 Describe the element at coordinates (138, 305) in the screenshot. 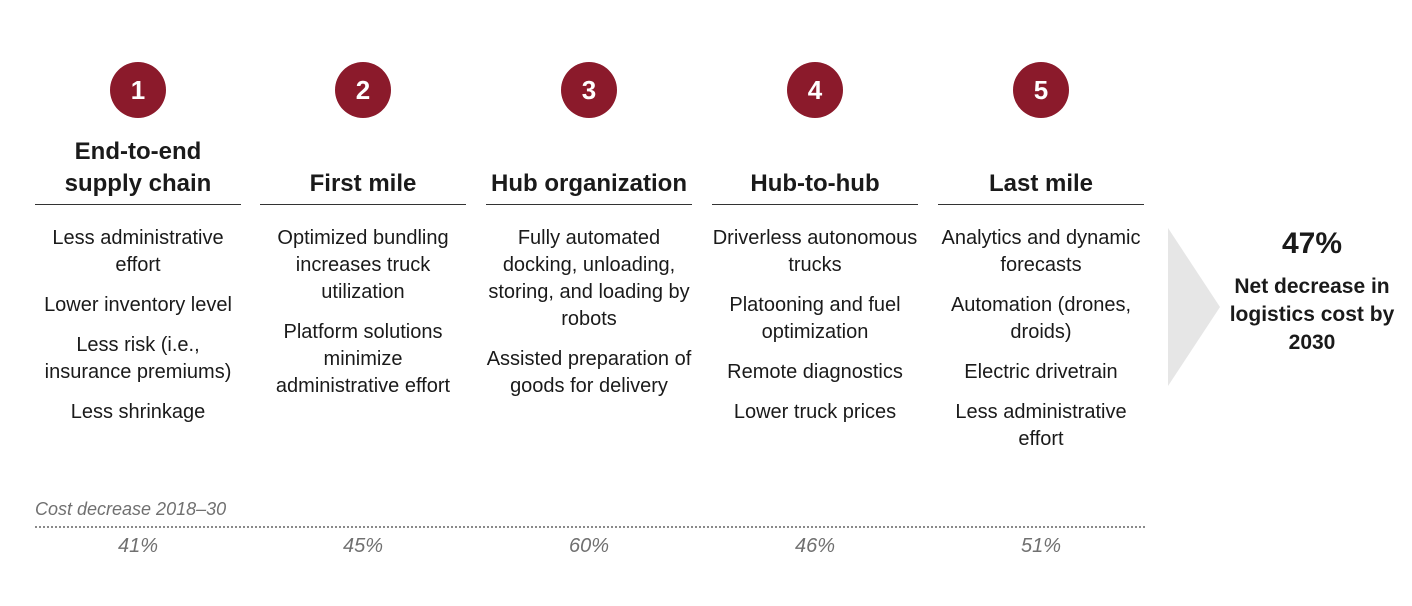

I see `benefit-item: Lower inventory level` at that location.